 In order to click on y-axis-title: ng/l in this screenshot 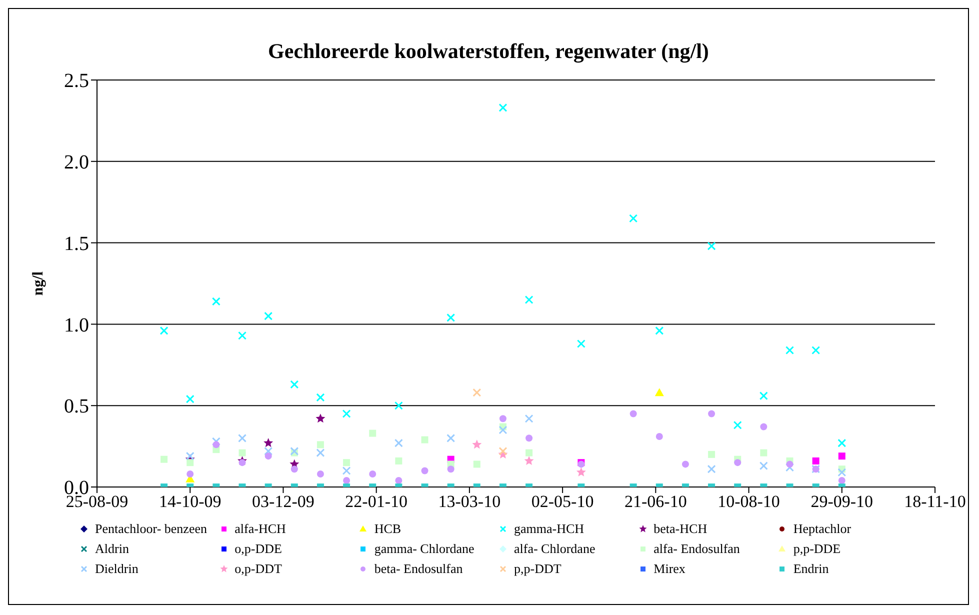, I will do `click(38, 283)`.